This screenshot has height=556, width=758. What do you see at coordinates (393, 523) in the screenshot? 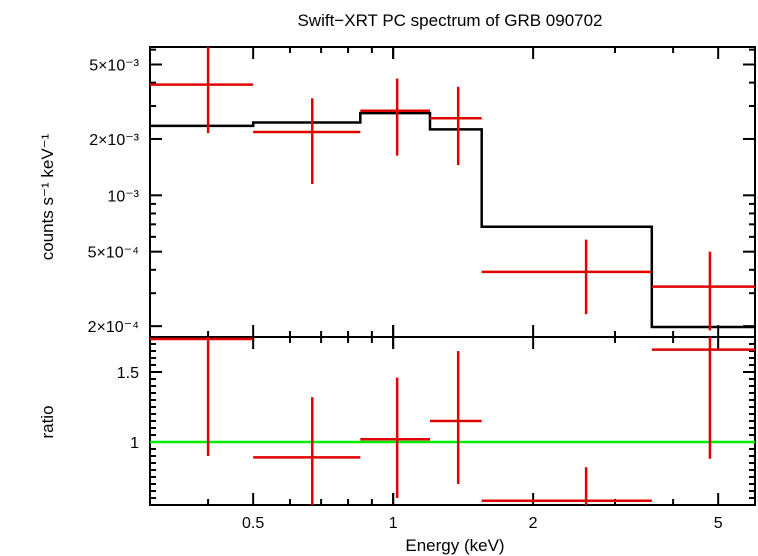
I see `x-tick-label: 1` at bounding box center [393, 523].